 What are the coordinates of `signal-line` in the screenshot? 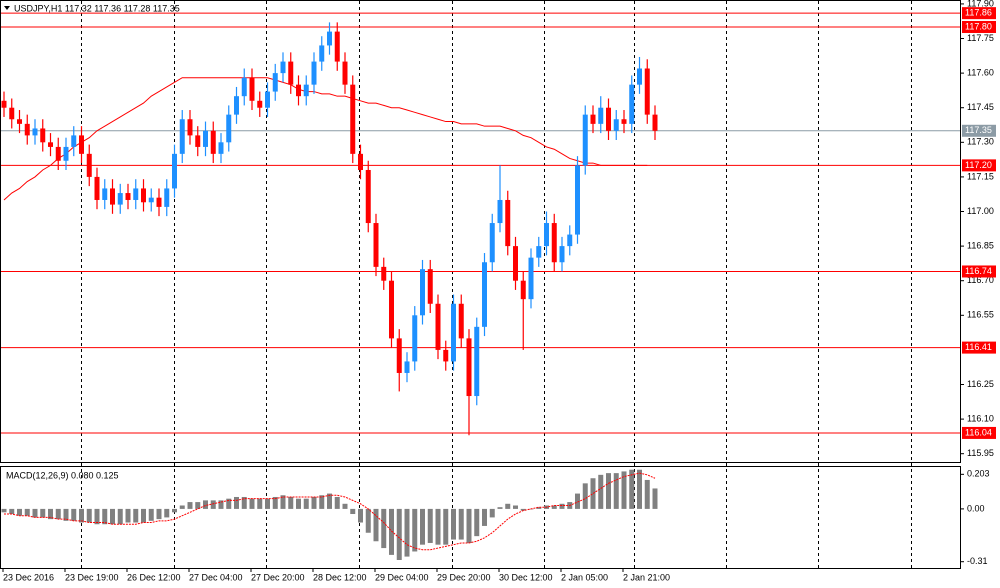 It's located at (330, 511).